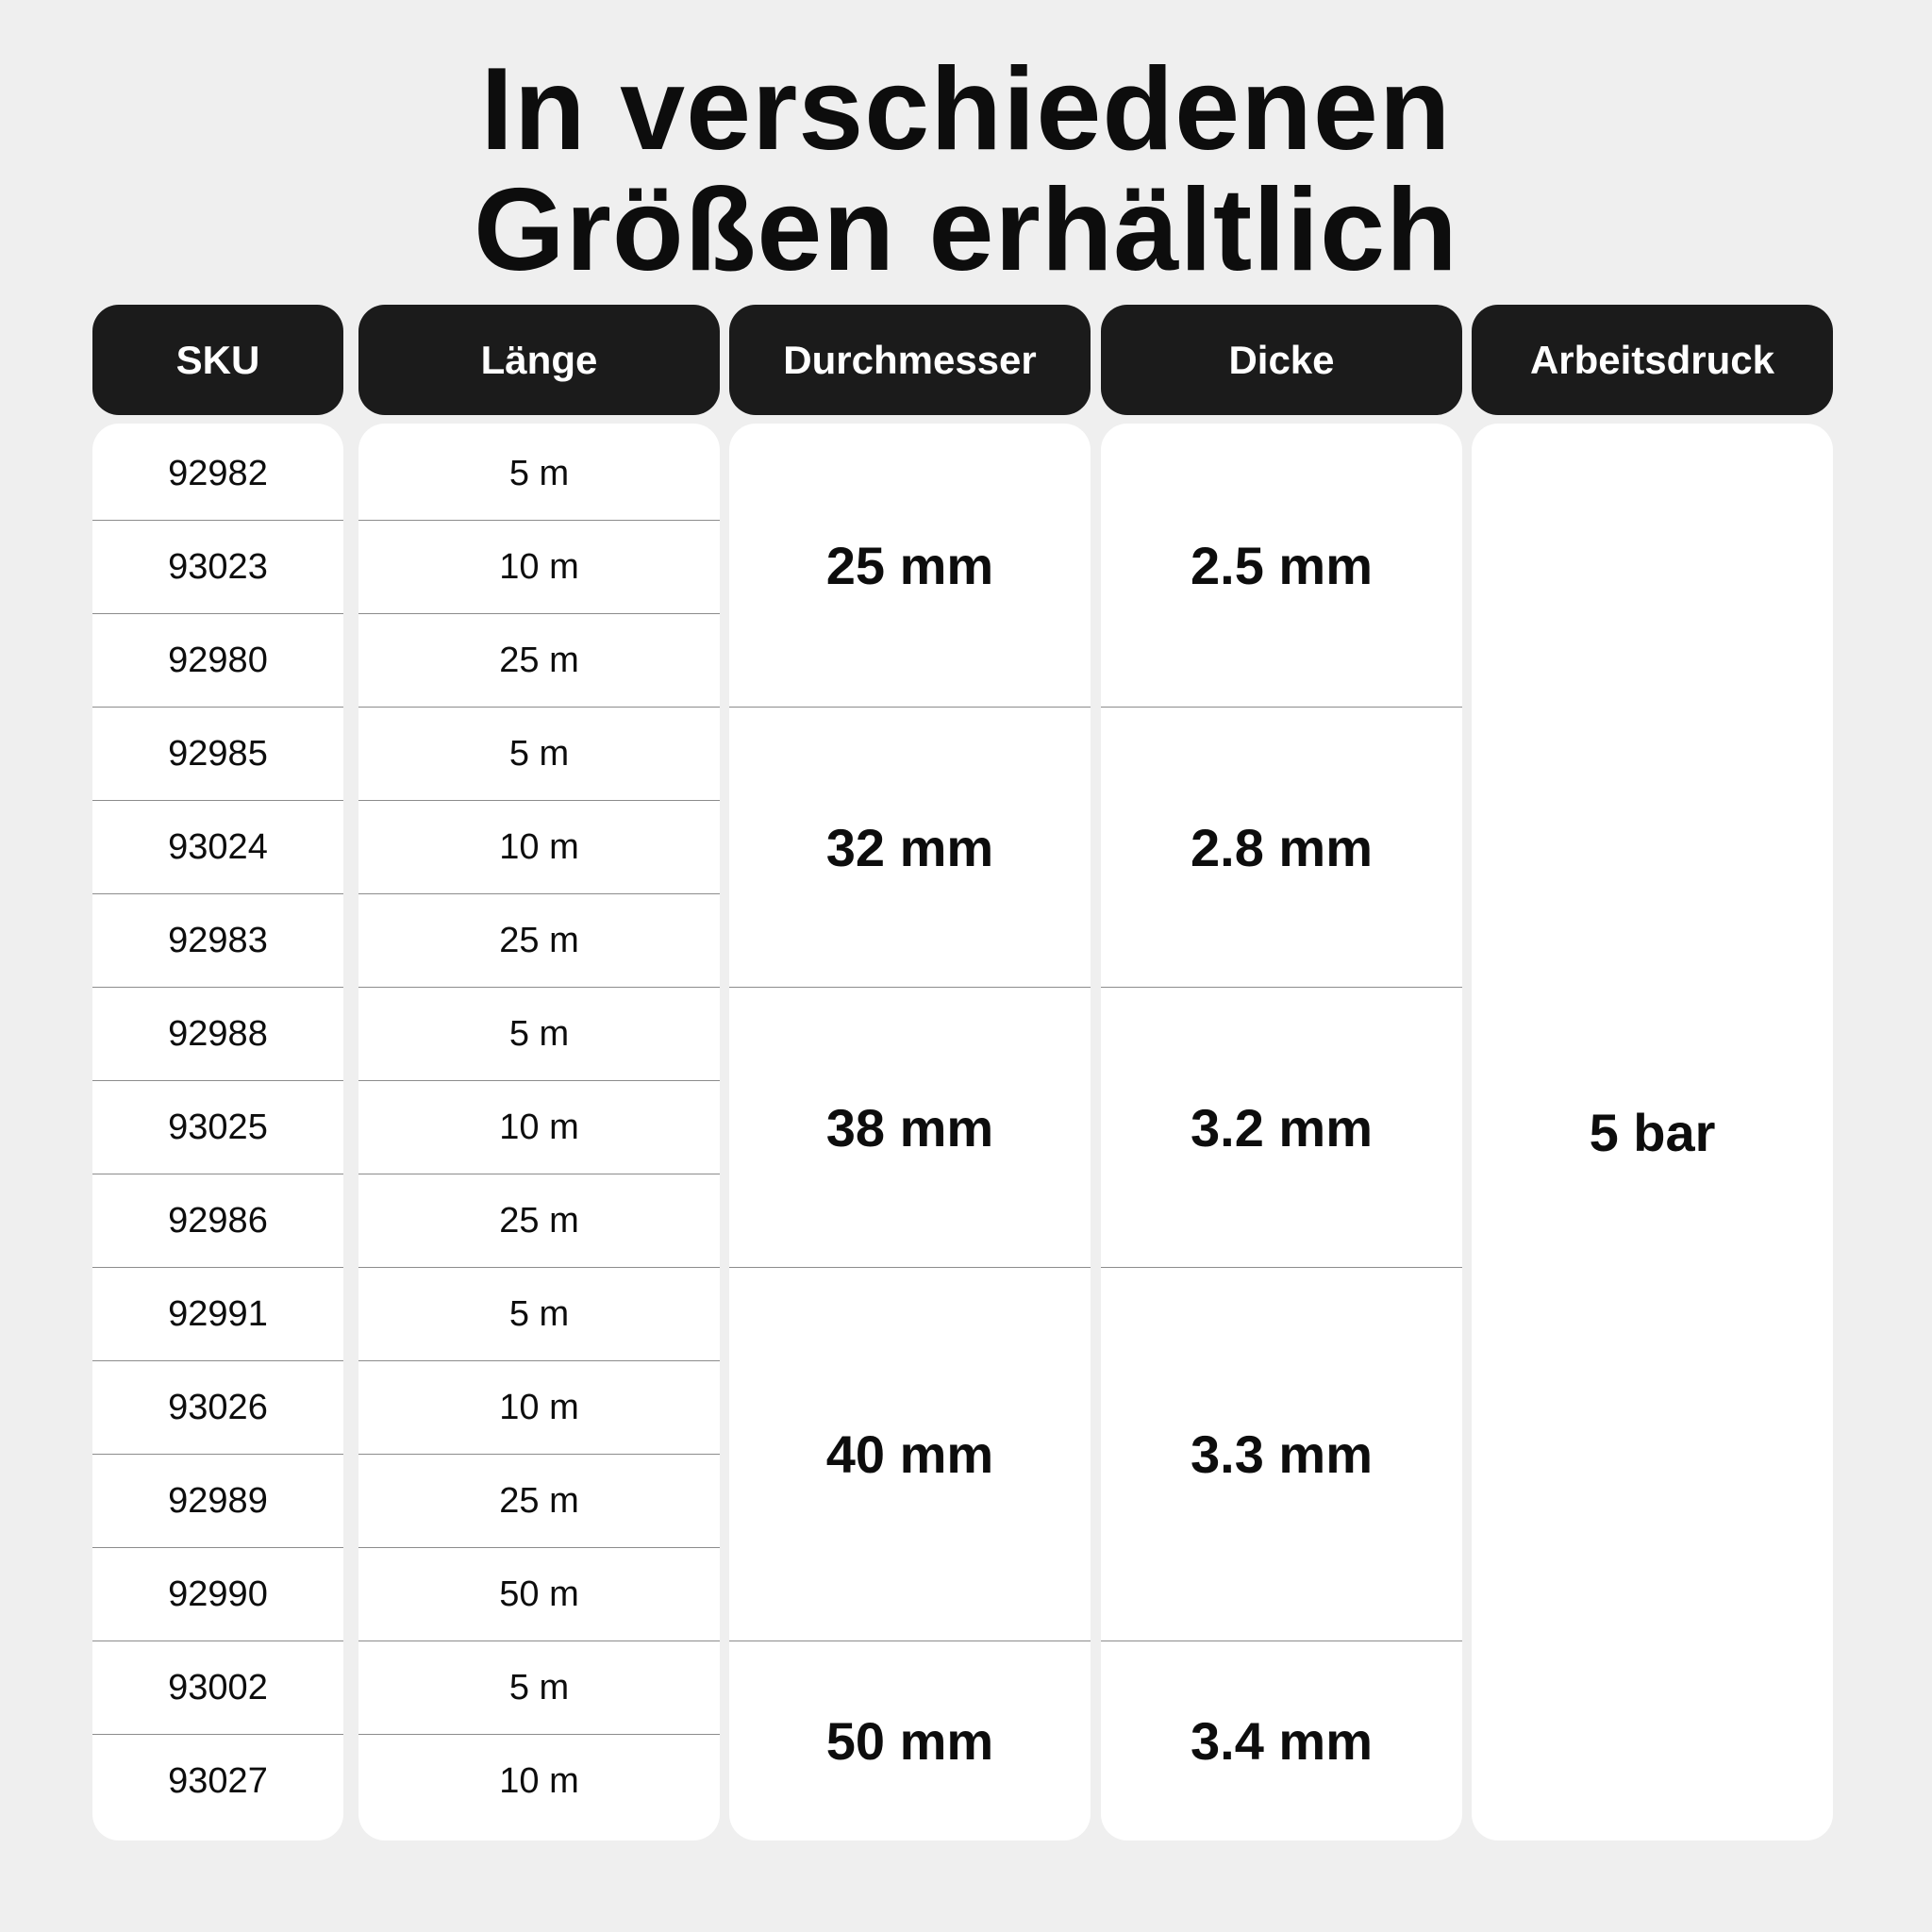 This screenshot has width=1932, height=1932. I want to click on arbeitsdruck-value: 5 bar, so click(1652, 1132).